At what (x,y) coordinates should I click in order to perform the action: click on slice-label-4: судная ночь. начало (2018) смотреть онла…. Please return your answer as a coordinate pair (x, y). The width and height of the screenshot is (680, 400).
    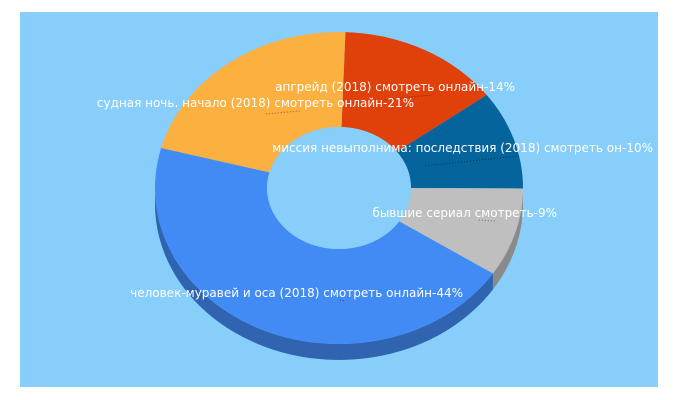
    Looking at the image, I should click on (255, 103).